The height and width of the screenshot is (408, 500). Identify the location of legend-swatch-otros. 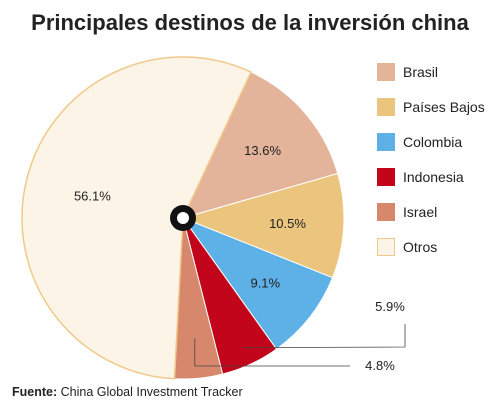
(386, 247).